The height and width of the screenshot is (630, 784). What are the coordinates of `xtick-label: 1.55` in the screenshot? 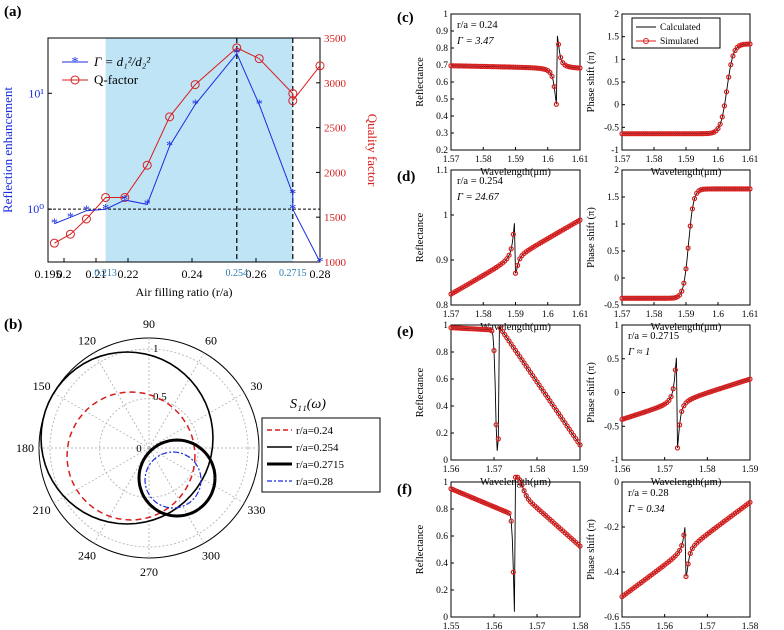 It's located at (451, 626).